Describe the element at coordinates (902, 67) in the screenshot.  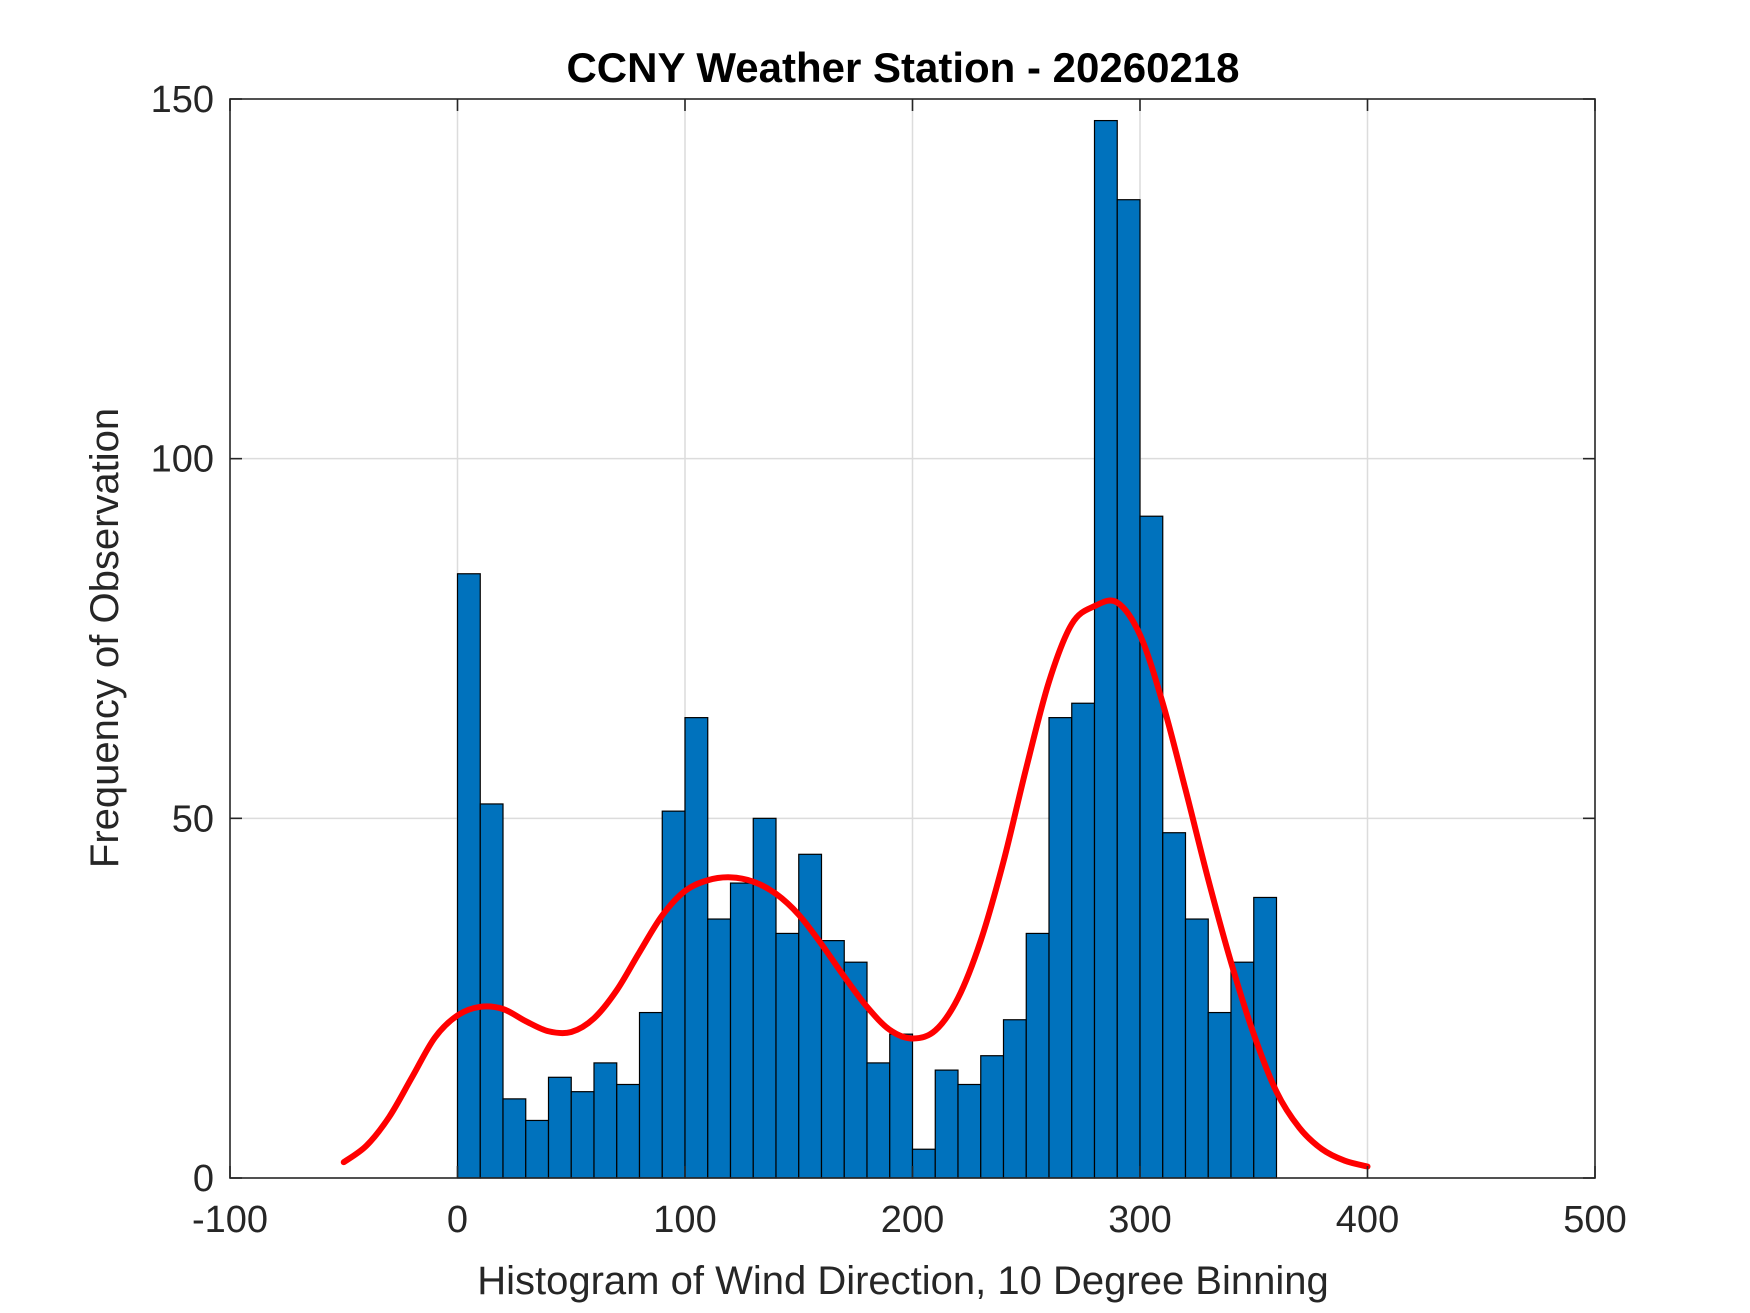
I see `chart-title: CCNY Weather Station - 20260218` at that location.